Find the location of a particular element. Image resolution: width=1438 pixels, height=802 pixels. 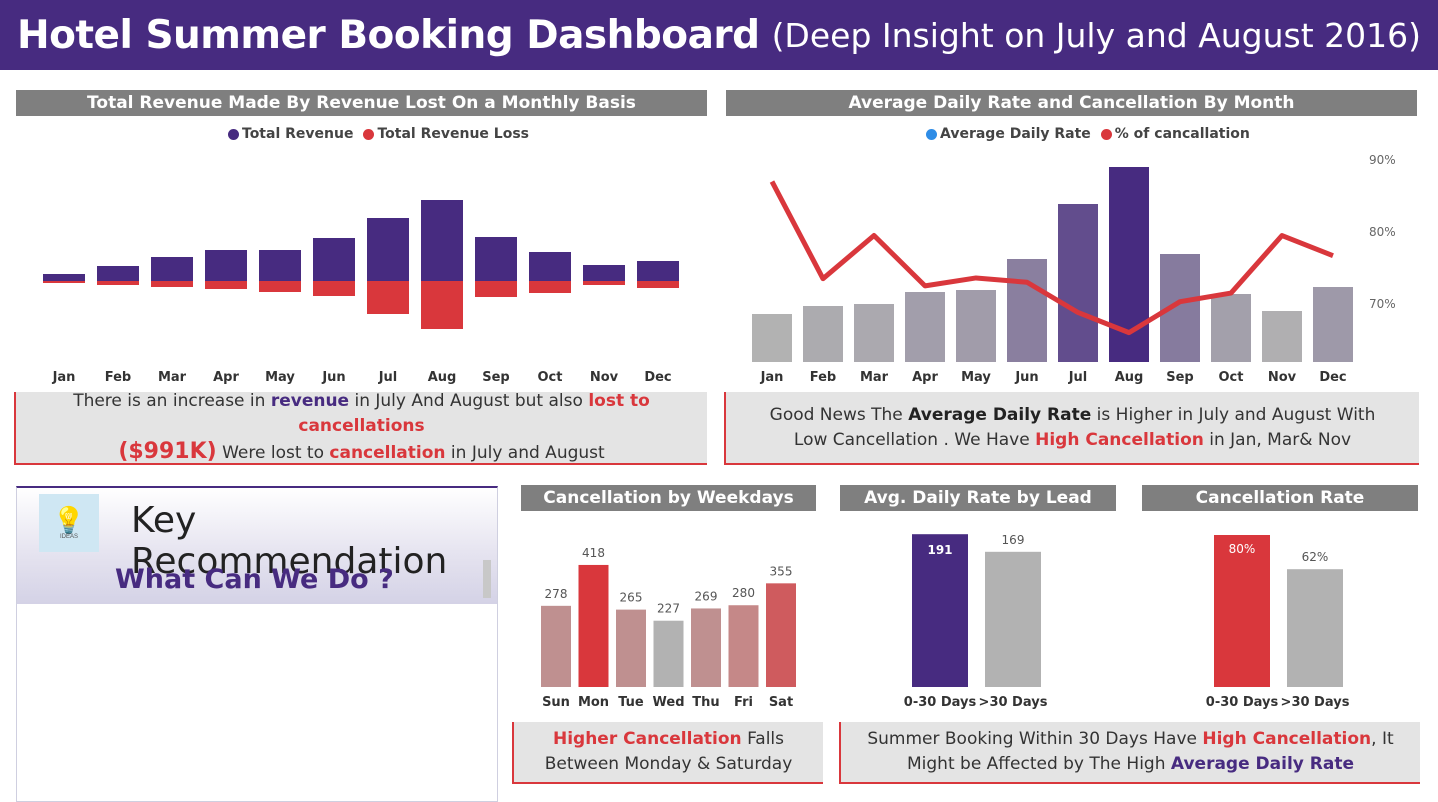

x-tick-label: Jul is located at coordinates (1078, 377).